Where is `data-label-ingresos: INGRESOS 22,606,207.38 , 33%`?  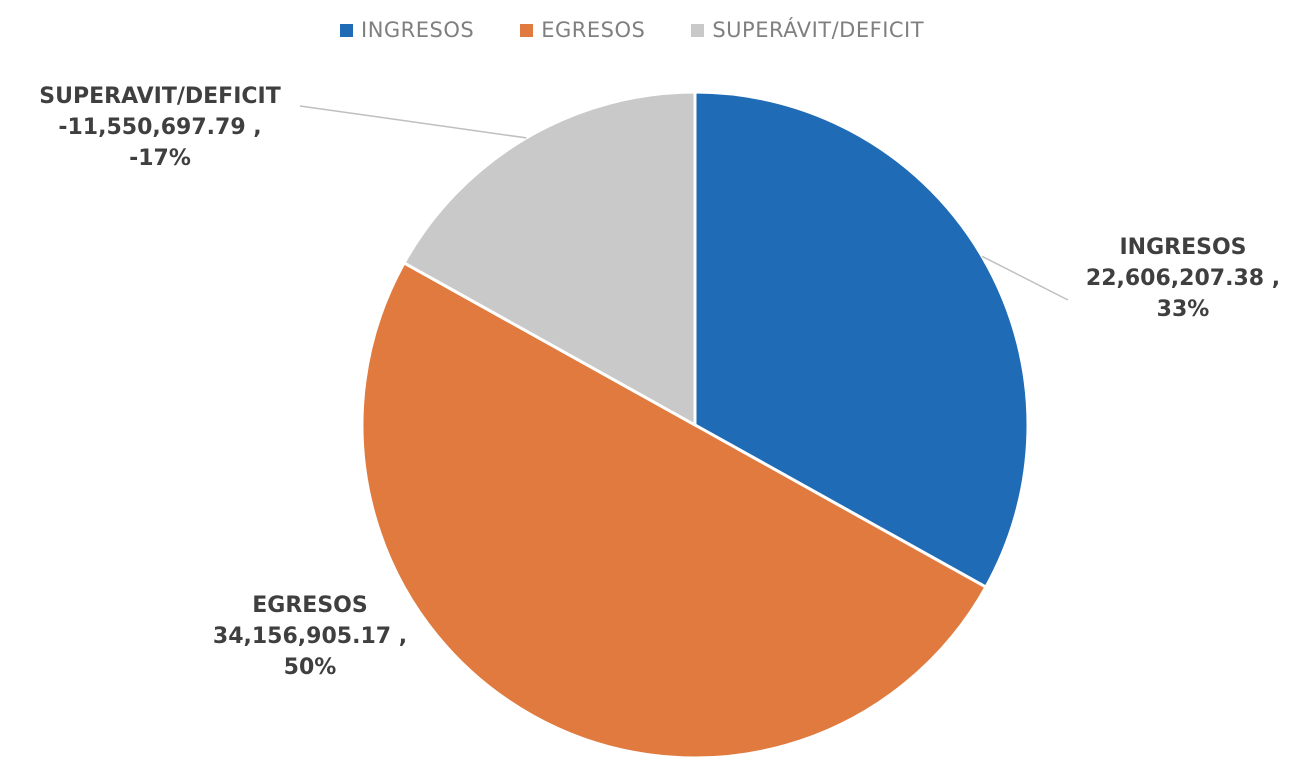 data-label-ingresos: INGRESOS 22,606,207.38 , 33% is located at coordinates (1183, 278).